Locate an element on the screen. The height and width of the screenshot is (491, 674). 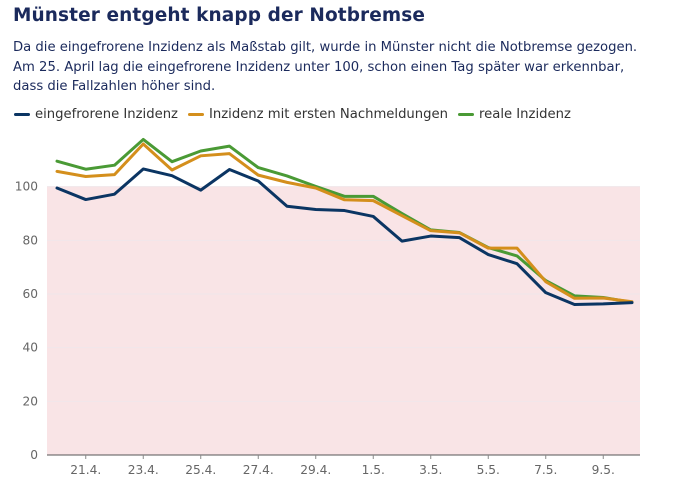
legend-item-eingefroren: eingefrorene Inzidenz is located at coordinates (96, 114).